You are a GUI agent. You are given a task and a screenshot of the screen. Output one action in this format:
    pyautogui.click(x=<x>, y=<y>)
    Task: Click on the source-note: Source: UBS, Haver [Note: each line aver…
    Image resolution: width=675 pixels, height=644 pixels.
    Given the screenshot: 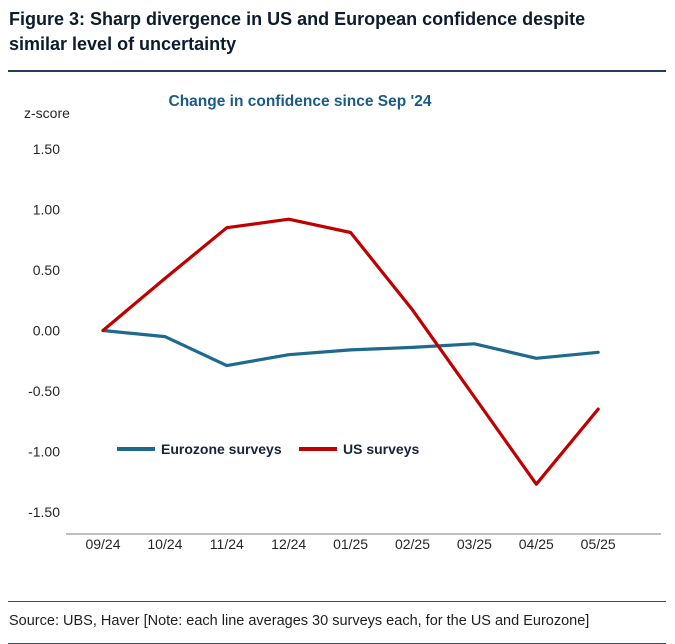 What is the action you would take?
    pyautogui.click(x=299, y=620)
    